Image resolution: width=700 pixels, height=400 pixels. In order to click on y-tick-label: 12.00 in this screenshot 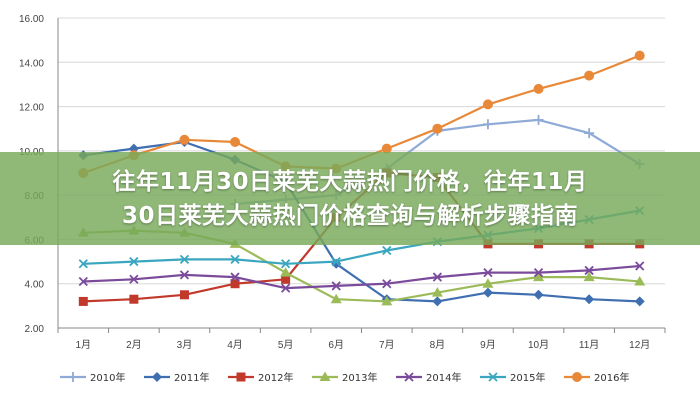, I will do `click(31, 108)`.